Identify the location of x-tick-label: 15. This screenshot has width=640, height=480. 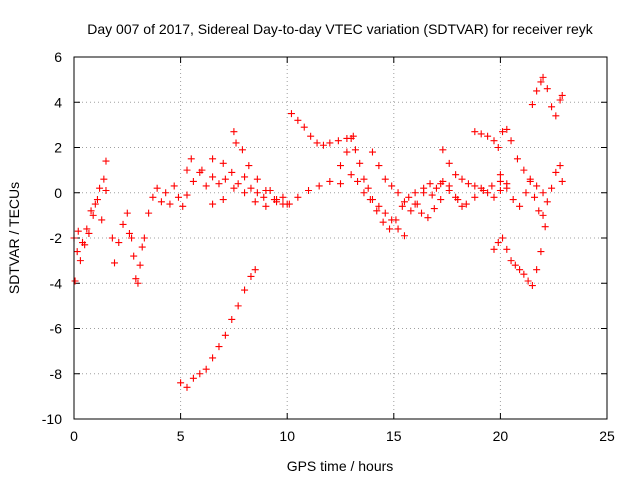
(394, 436).